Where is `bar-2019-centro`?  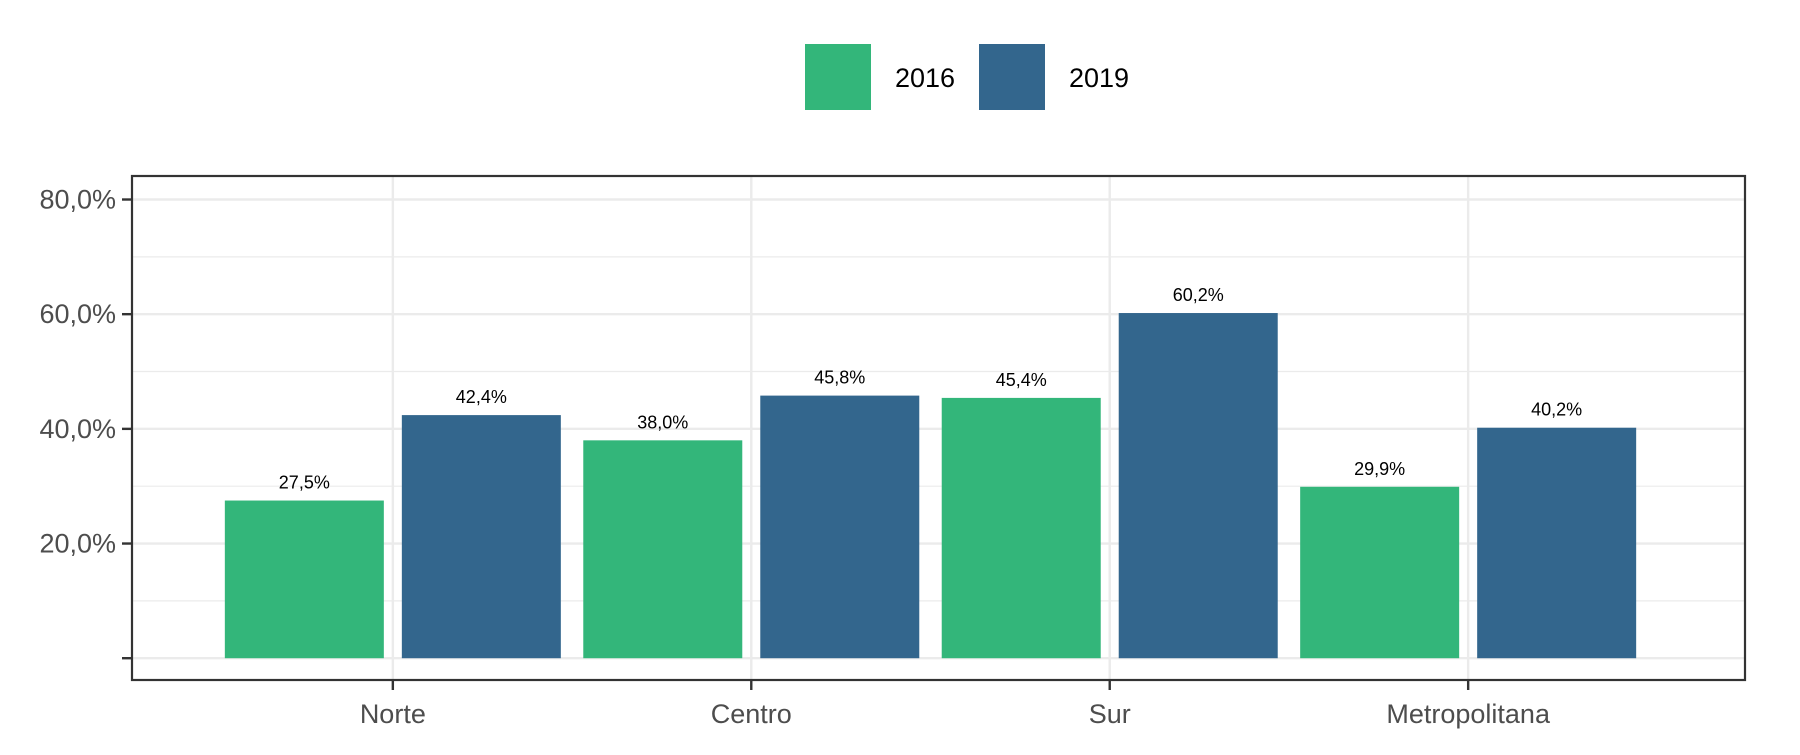 bar-2019-centro is located at coordinates (840, 527).